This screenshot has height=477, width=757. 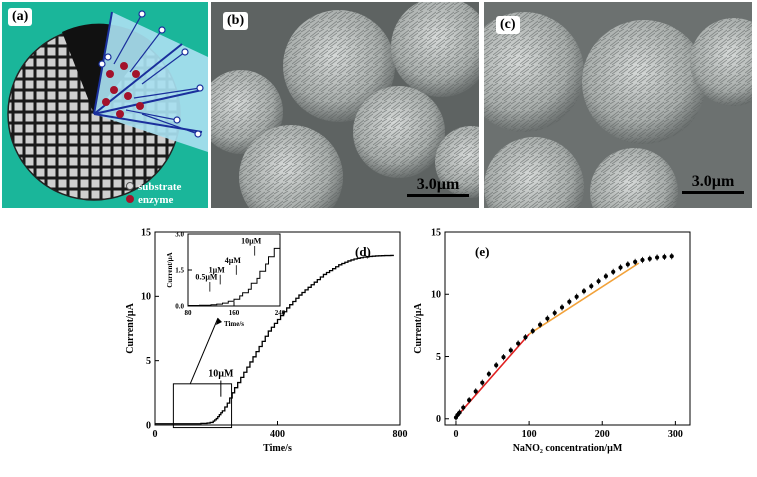 What do you see at coordinates (675, 434) in the screenshot?
I see `chart-e-xtick-label-3: 300` at bounding box center [675, 434].